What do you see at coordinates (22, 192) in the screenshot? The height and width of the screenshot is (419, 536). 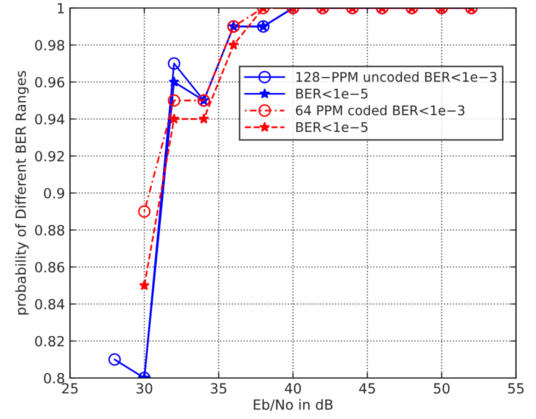 I see `y-axis-title: probability of Different BER Ranges` at bounding box center [22, 192].